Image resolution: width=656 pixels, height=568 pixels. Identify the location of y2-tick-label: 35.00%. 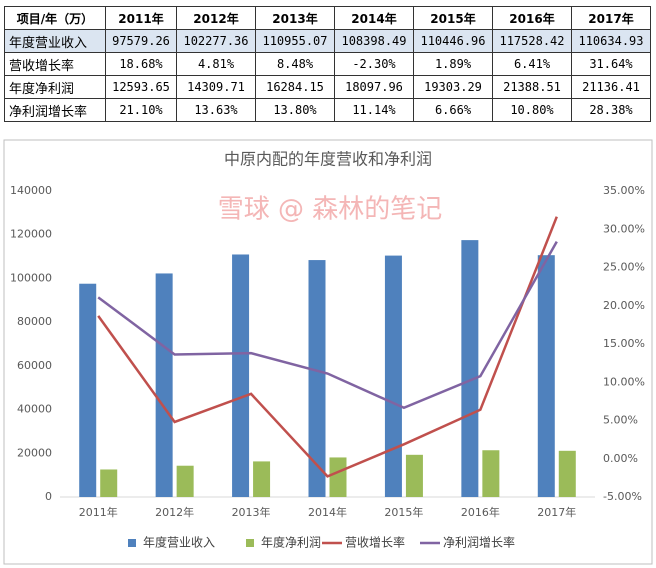
(624, 190).